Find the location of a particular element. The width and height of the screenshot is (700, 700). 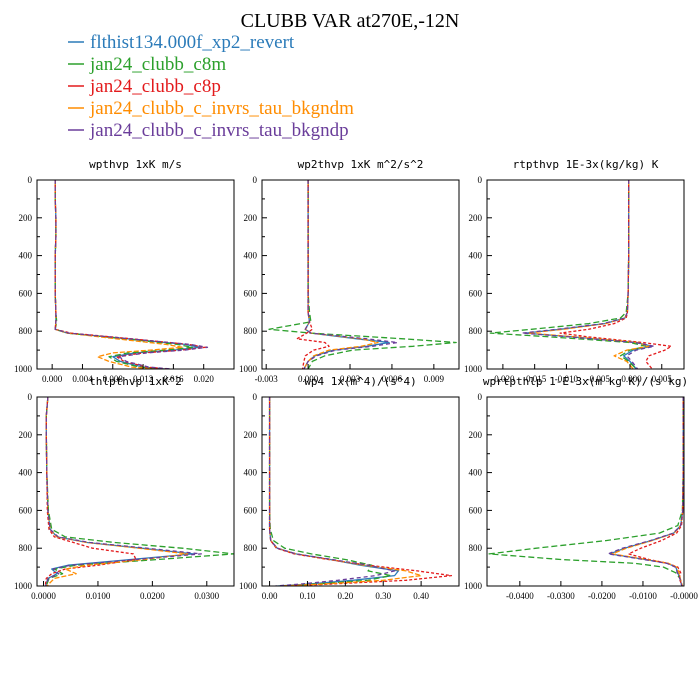

legend-entry: jan24_clubb_c_invrs_tau_bkgndp is located at coordinates (208, 130).